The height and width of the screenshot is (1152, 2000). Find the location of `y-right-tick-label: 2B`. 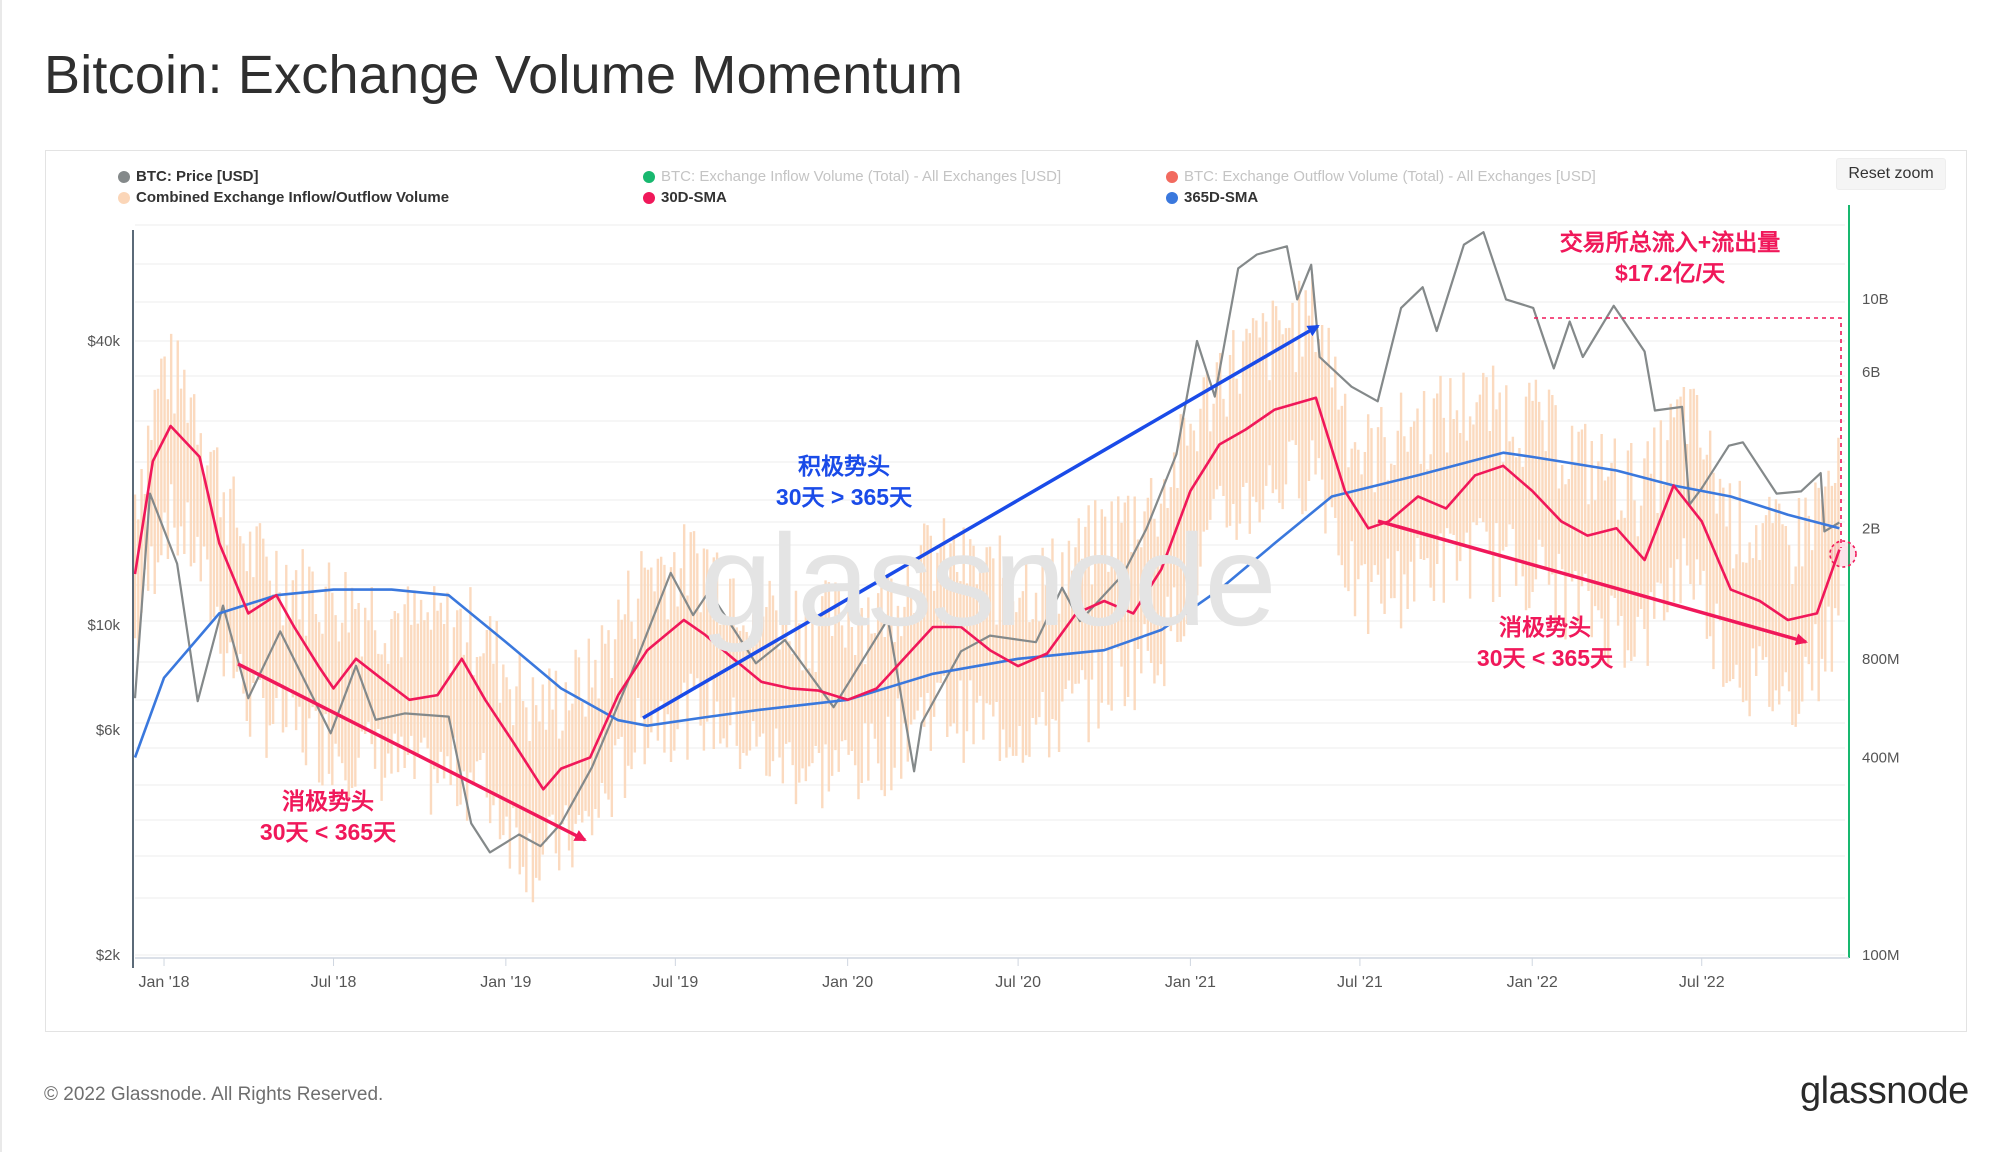

y-right-tick-label: 2B is located at coordinates (1871, 528).